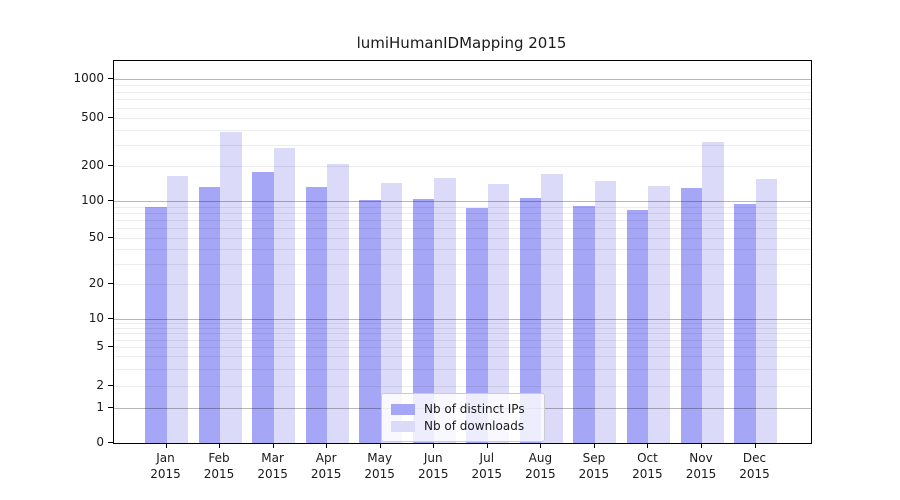  I want to click on y-tick-label: 50, so click(96, 237).